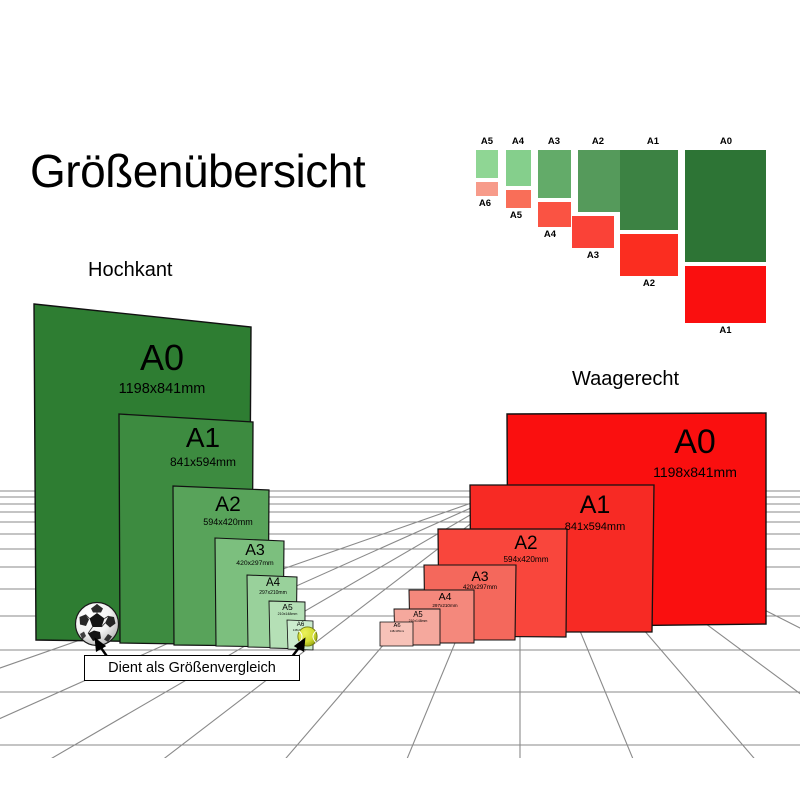 This screenshot has height=800, width=800. What do you see at coordinates (554, 141) in the screenshot?
I see `legend-green-label-2: A3` at bounding box center [554, 141].